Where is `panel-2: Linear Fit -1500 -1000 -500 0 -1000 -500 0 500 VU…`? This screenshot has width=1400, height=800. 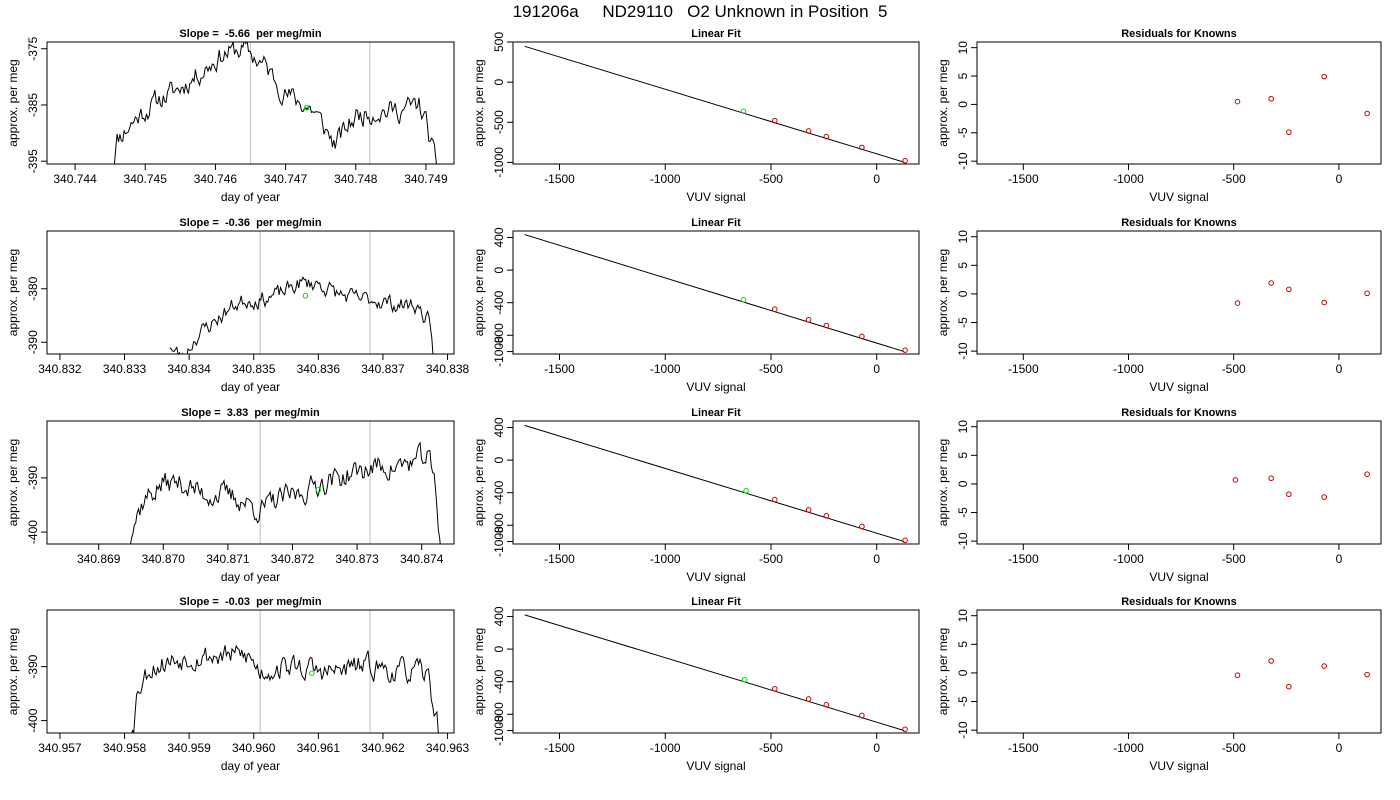 panel-2: Linear Fit -1500 -1000 -500 0 -1000 -500 0 500 VU… is located at coordinates (696, 116).